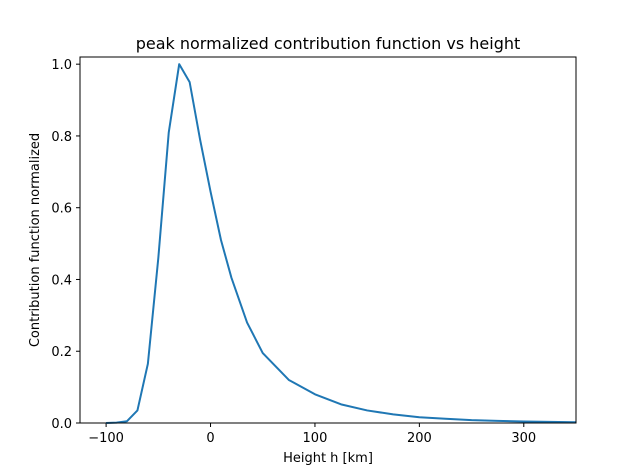  Describe the element at coordinates (61, 352) in the screenshot. I see `y-tick-label: 0.2` at that location.